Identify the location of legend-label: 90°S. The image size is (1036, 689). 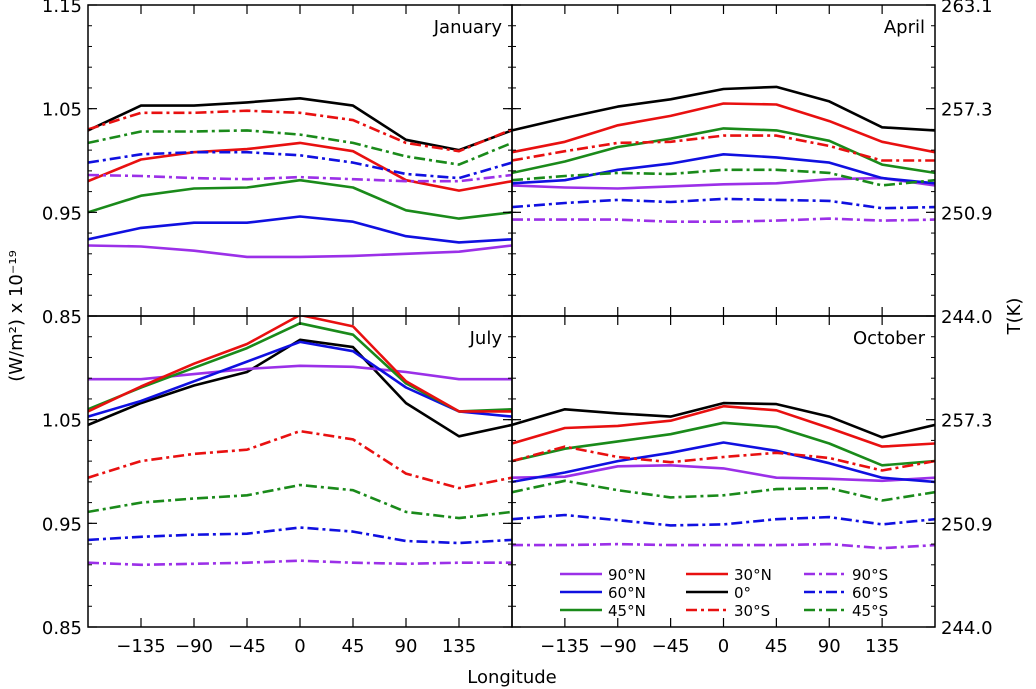
(870, 575).